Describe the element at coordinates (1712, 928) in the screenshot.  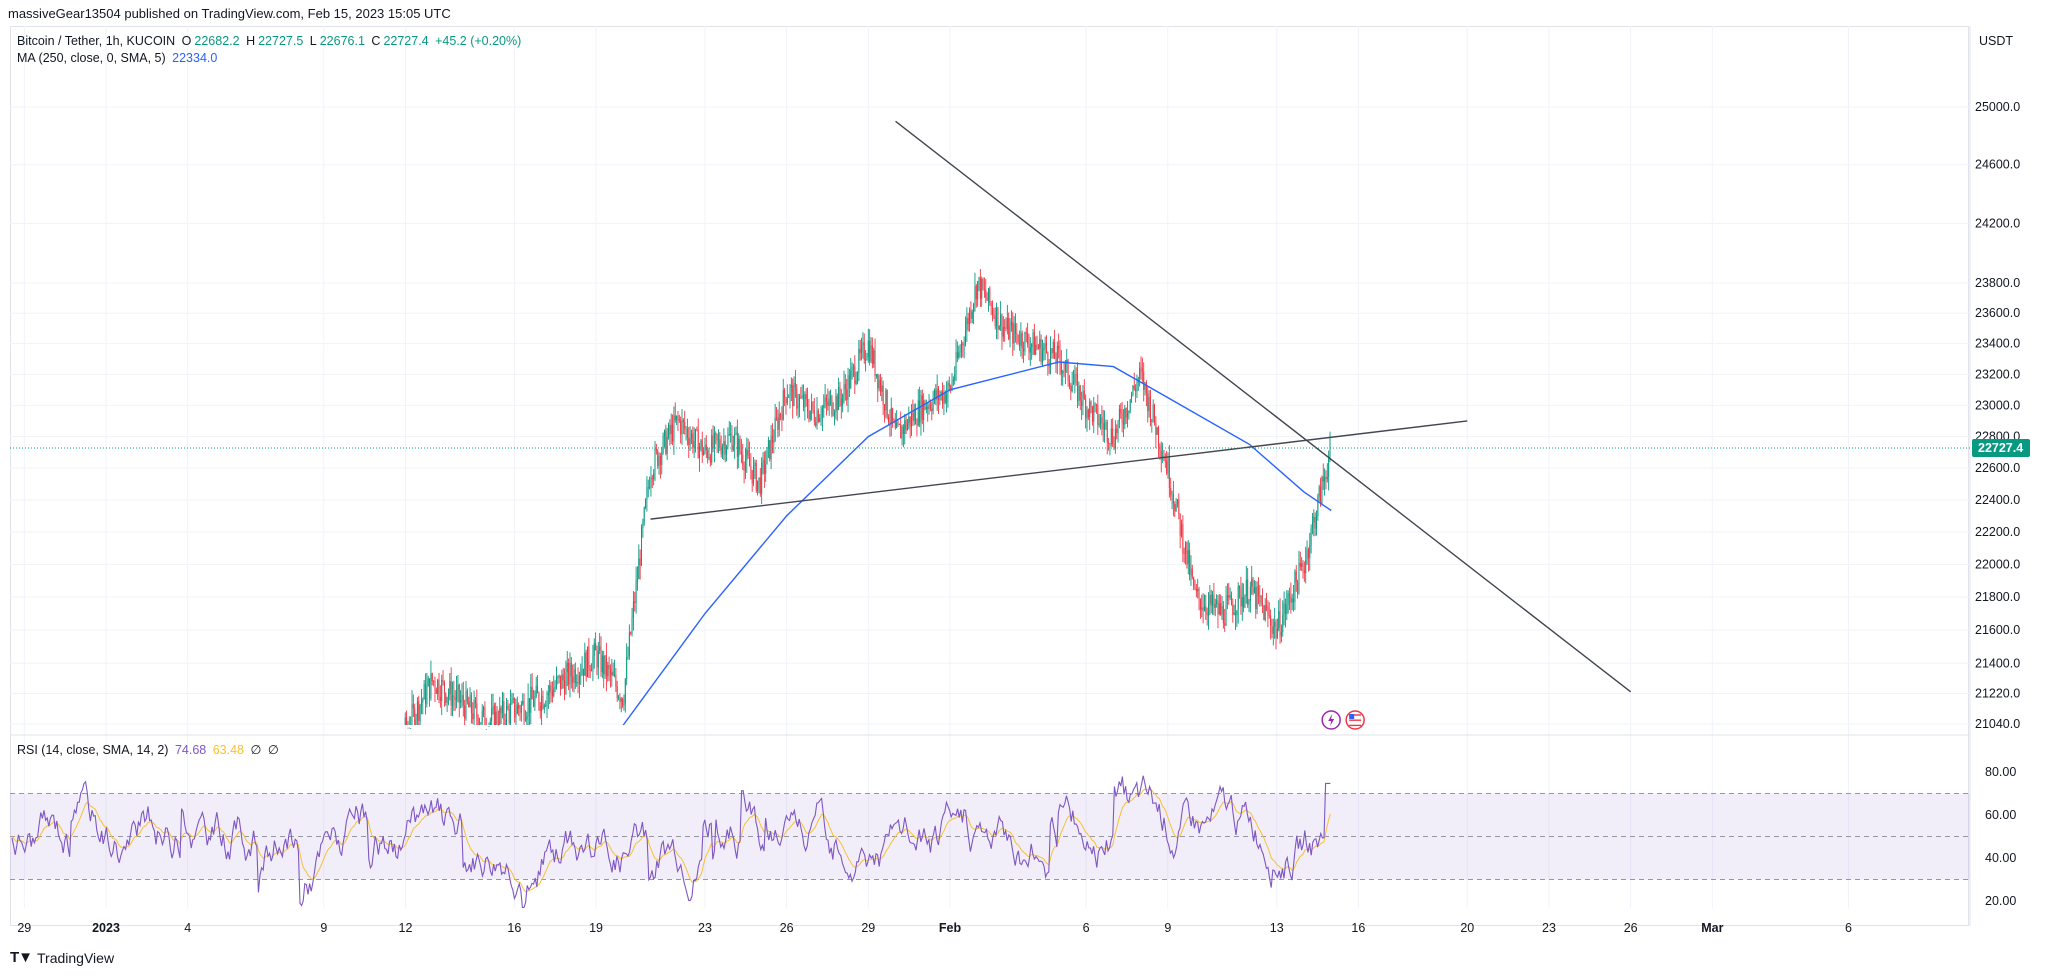
I see `time-tick-label: Mar` at that location.